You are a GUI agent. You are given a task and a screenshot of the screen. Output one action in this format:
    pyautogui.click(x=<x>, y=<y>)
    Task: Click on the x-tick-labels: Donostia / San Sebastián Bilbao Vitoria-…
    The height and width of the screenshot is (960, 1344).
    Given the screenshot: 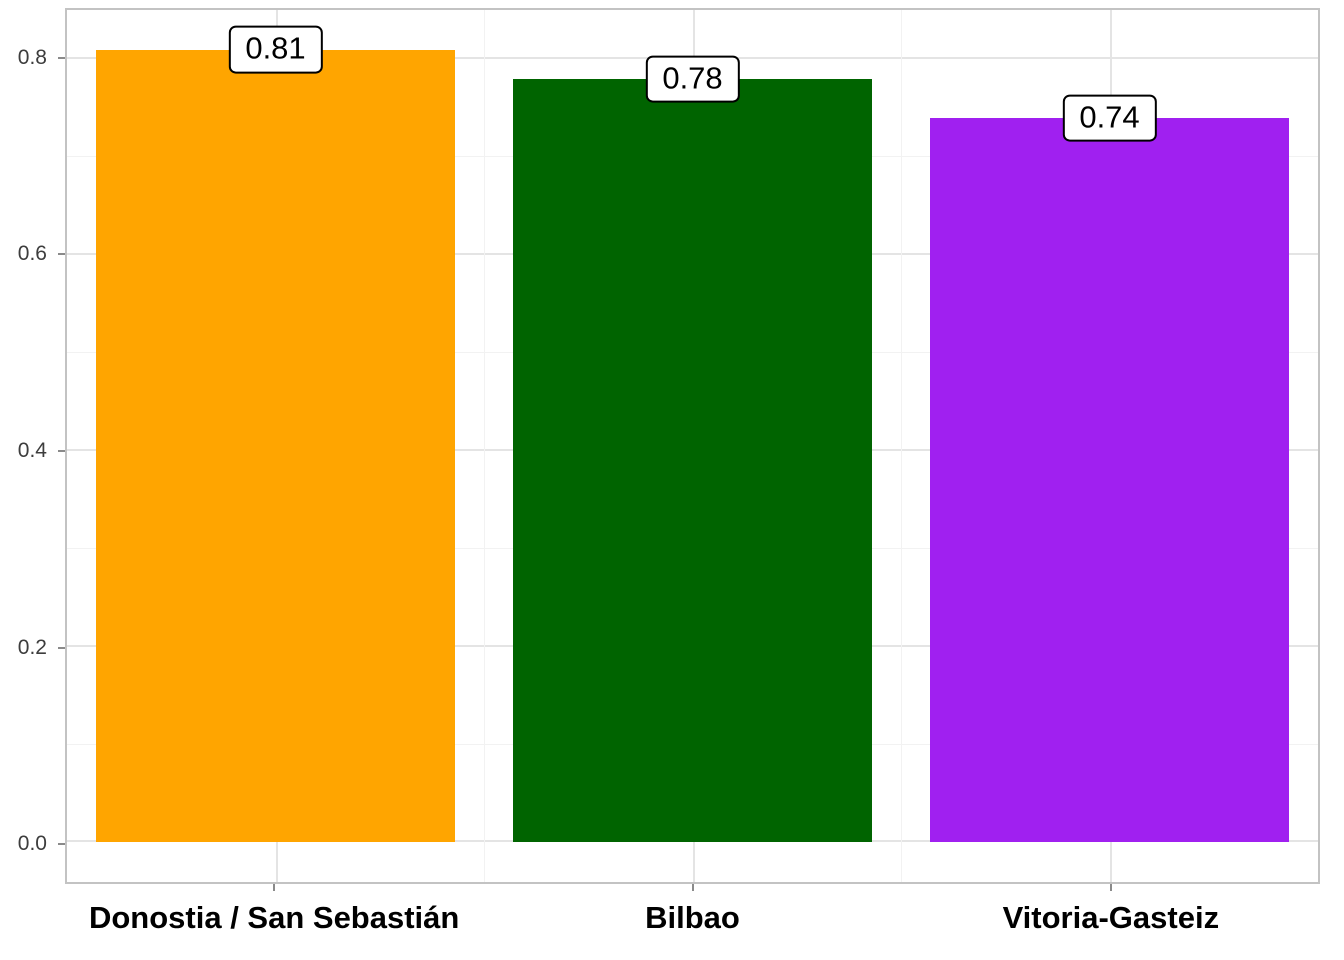 What is the action you would take?
    pyautogui.click(x=692, y=910)
    